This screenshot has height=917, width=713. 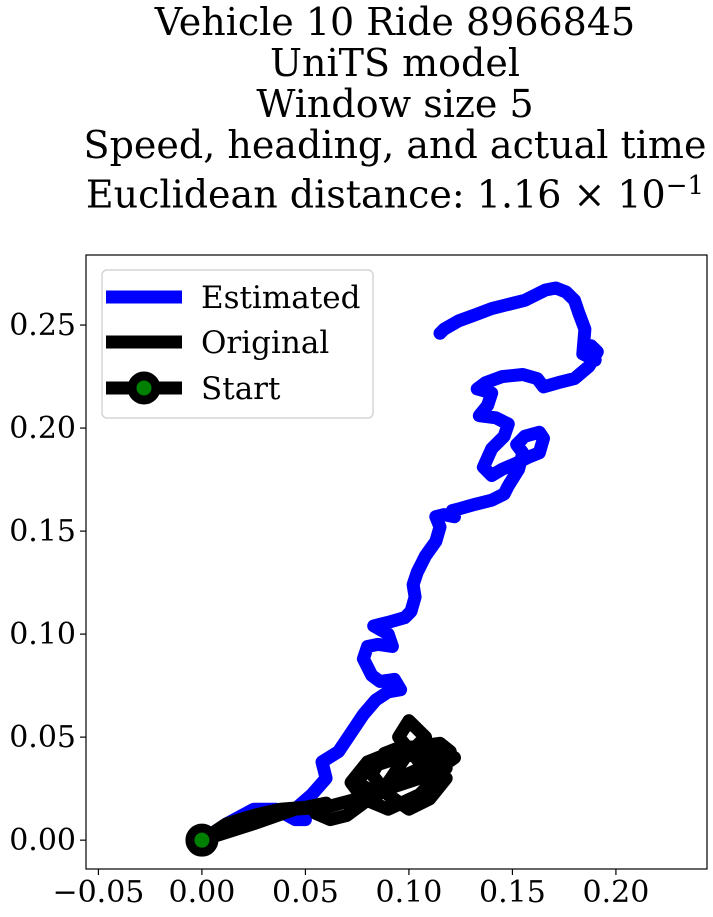 What do you see at coordinates (42, 634) in the screenshot?
I see `y-tick-label: 0.10` at bounding box center [42, 634].